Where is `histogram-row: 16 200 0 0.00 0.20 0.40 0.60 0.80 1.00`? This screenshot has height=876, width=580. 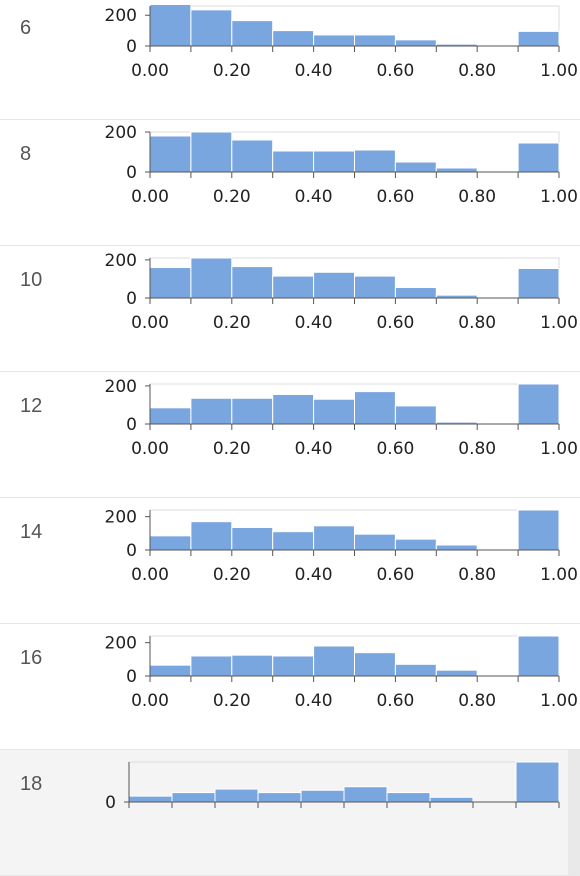 histogram-row: 16 200 0 0.00 0.20 0.40 0.60 0.80 1.00 is located at coordinates (290, 687).